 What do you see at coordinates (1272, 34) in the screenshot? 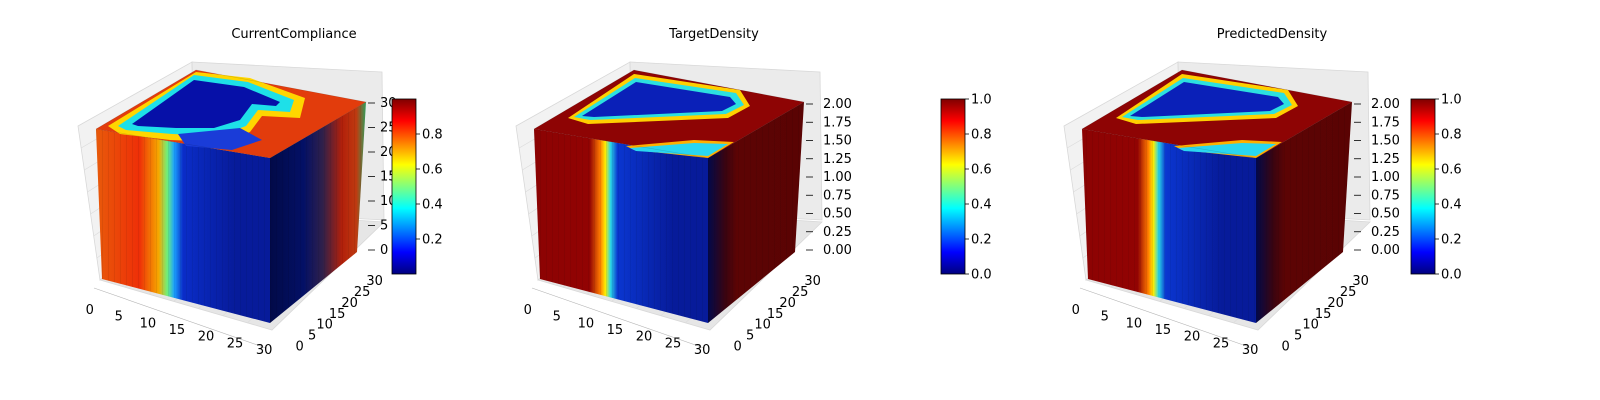
I see `subplot-title: PredictedDensity` at bounding box center [1272, 34].